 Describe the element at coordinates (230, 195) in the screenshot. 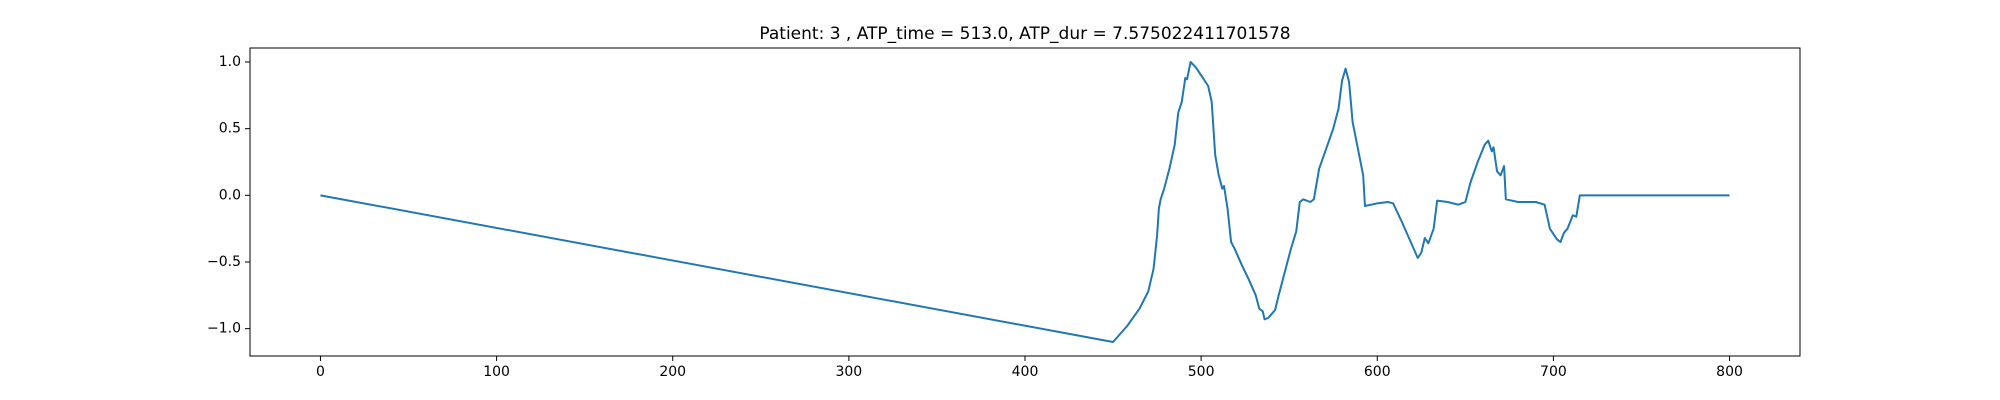

I see `y-tick-label: 0.0` at that location.